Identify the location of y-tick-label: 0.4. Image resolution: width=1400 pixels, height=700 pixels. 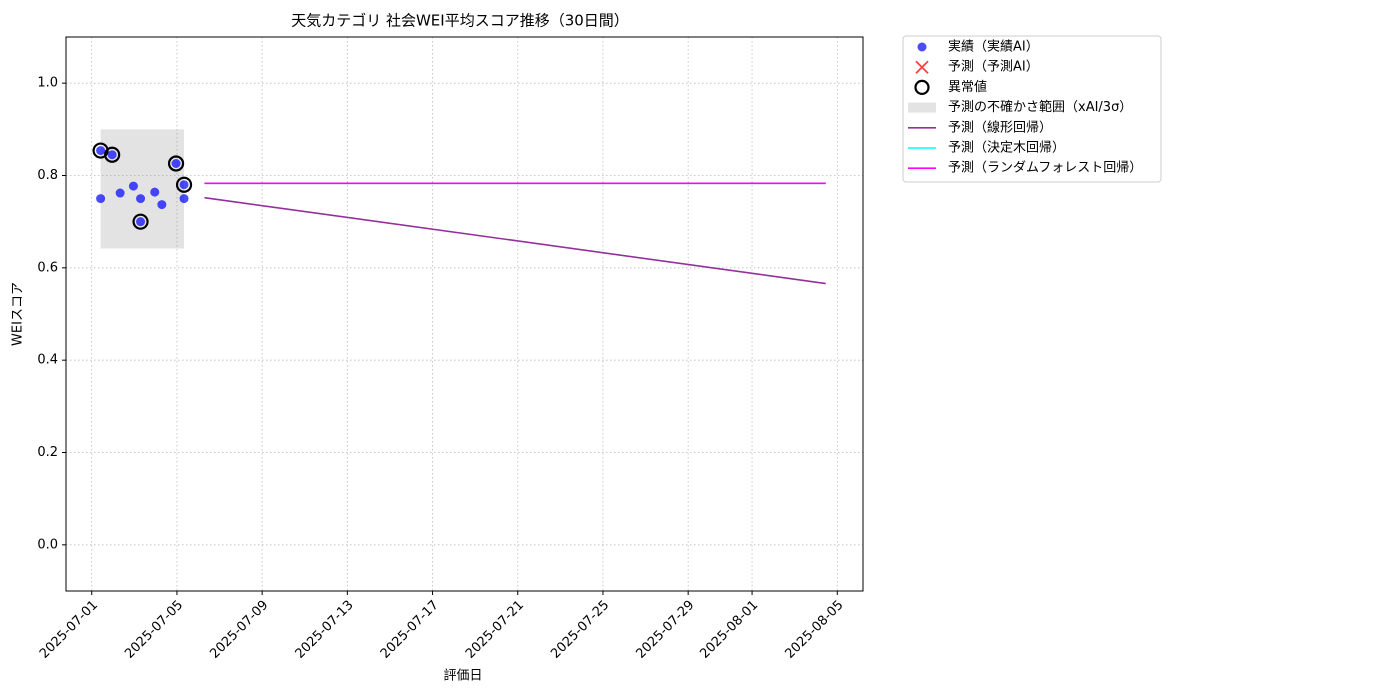
(47, 360).